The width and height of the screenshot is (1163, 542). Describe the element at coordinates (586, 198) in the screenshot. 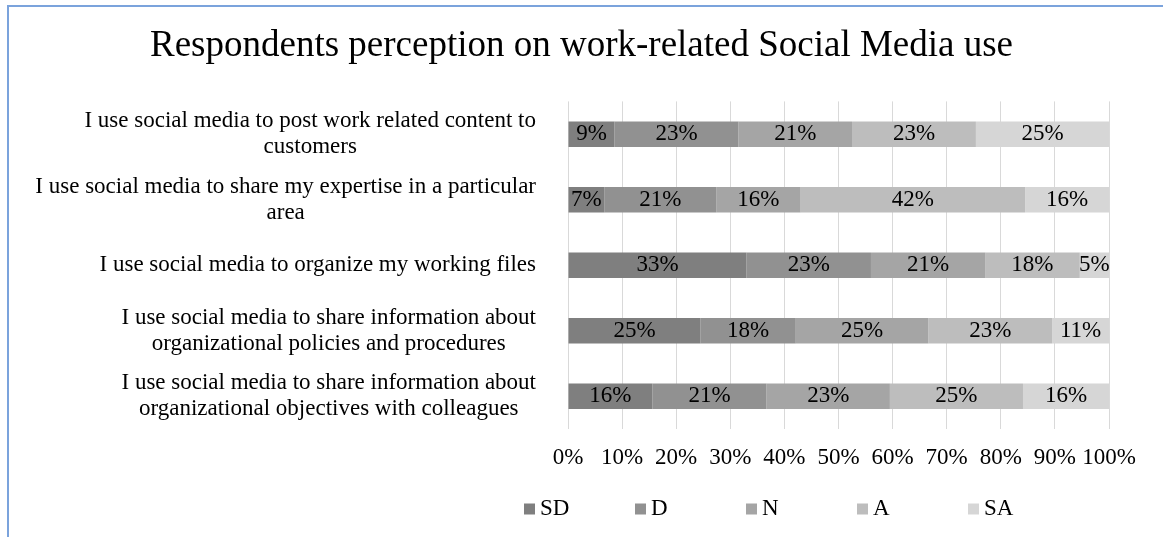

I see `data-label: 7%` at that location.